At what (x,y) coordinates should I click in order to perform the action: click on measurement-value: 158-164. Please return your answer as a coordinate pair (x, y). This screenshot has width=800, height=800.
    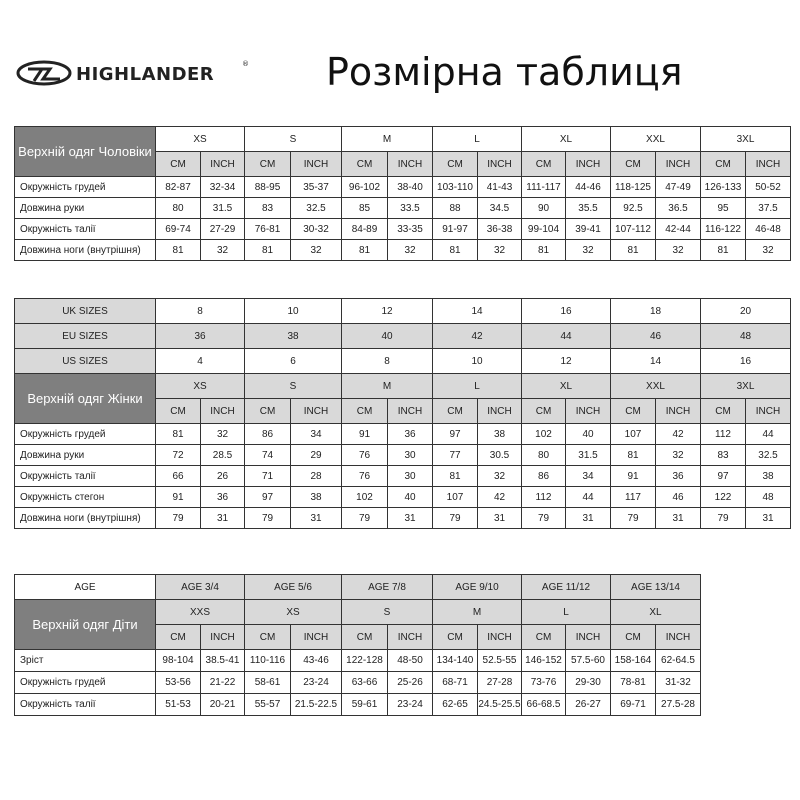
    Looking at the image, I should click on (633, 660).